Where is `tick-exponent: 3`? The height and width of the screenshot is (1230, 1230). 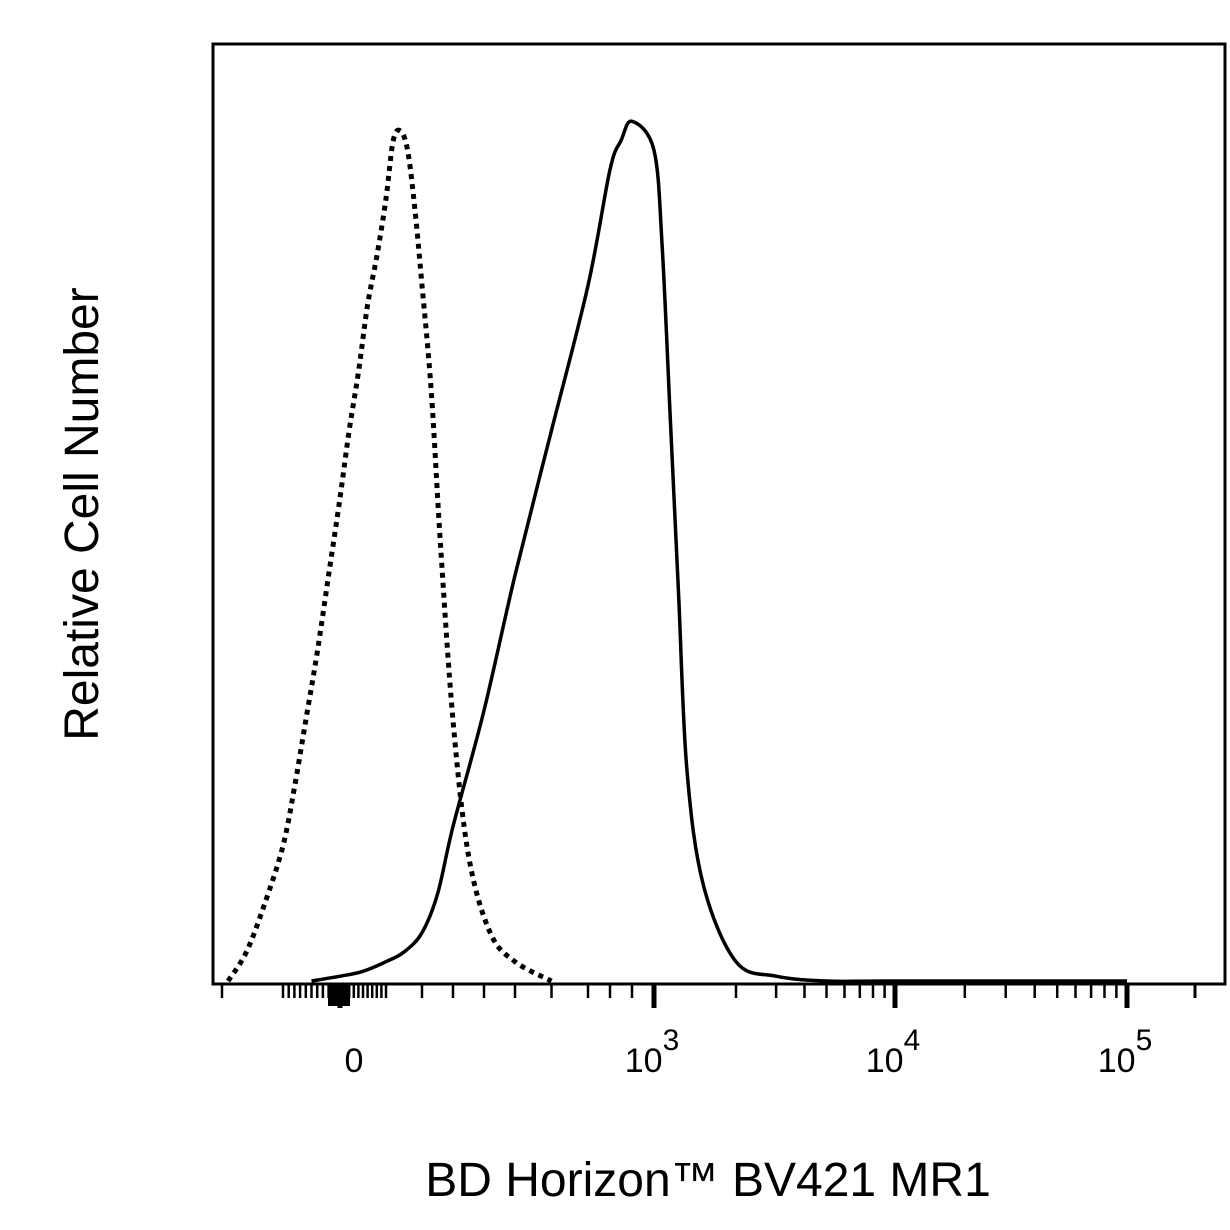 tick-exponent: 3 is located at coordinates (671, 1040).